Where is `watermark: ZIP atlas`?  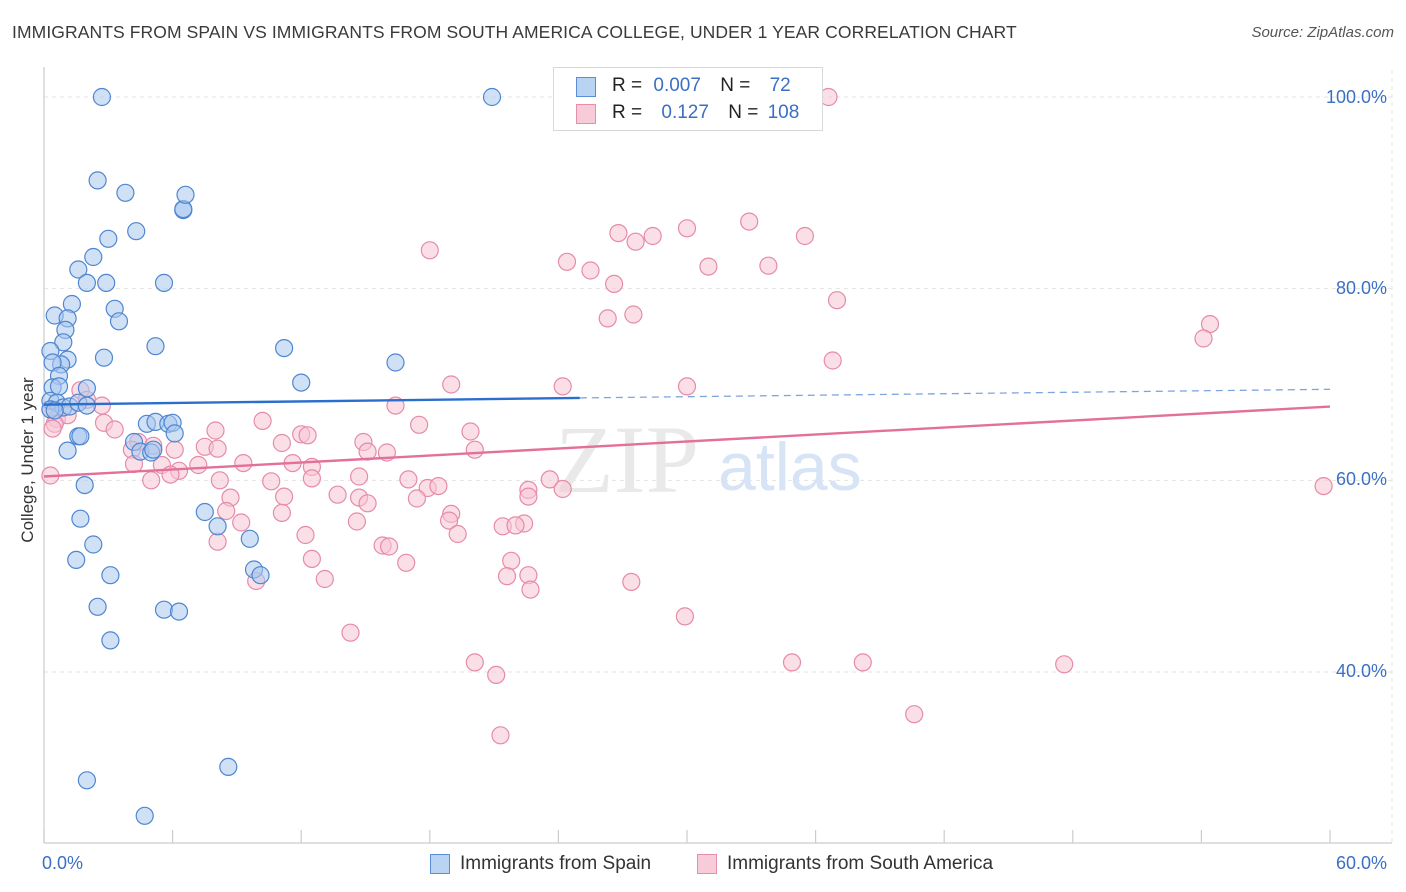
watermark: ZIP atlas is located at coordinates (708, 459).